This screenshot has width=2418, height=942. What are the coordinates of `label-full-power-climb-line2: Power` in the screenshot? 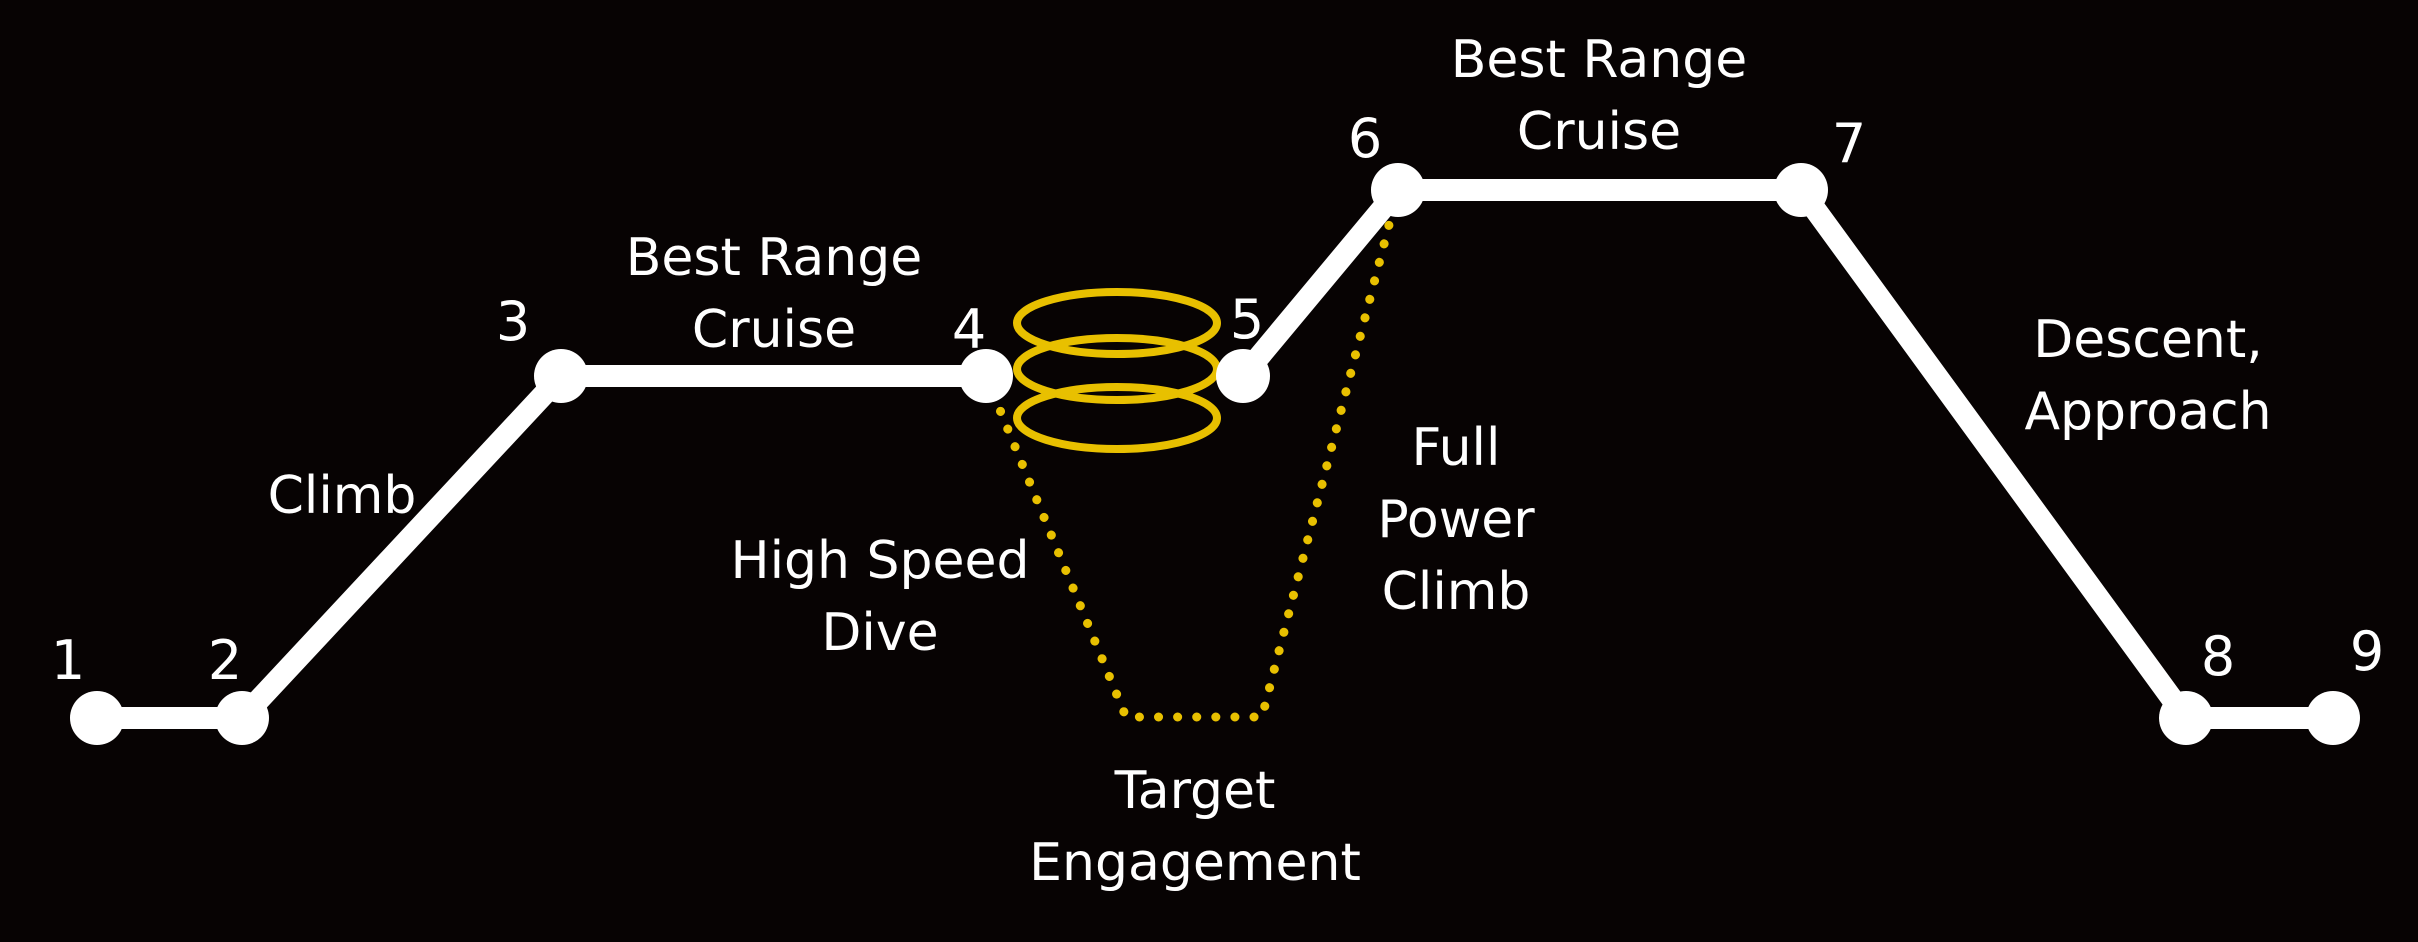 It's located at (1456, 520).